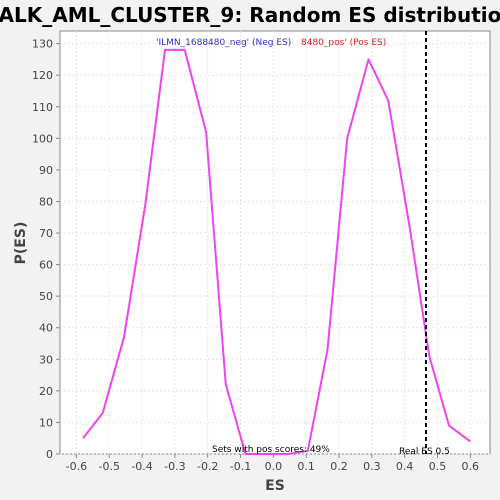  What do you see at coordinates (46, 249) in the screenshot?
I see `y-axis-ticks: 0 10 20 30 40 50 60 70 80 90 100 110 120 130` at bounding box center [46, 249].